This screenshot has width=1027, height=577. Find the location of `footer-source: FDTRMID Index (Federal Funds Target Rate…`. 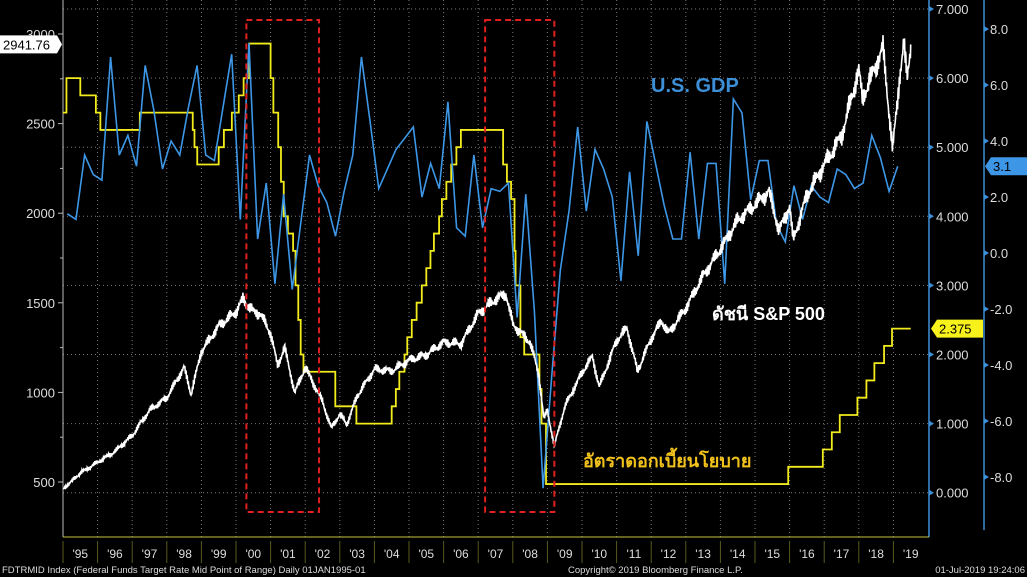

footer-source: FDTRMID Index (Federal Funds Target Rate… is located at coordinates (184, 570).